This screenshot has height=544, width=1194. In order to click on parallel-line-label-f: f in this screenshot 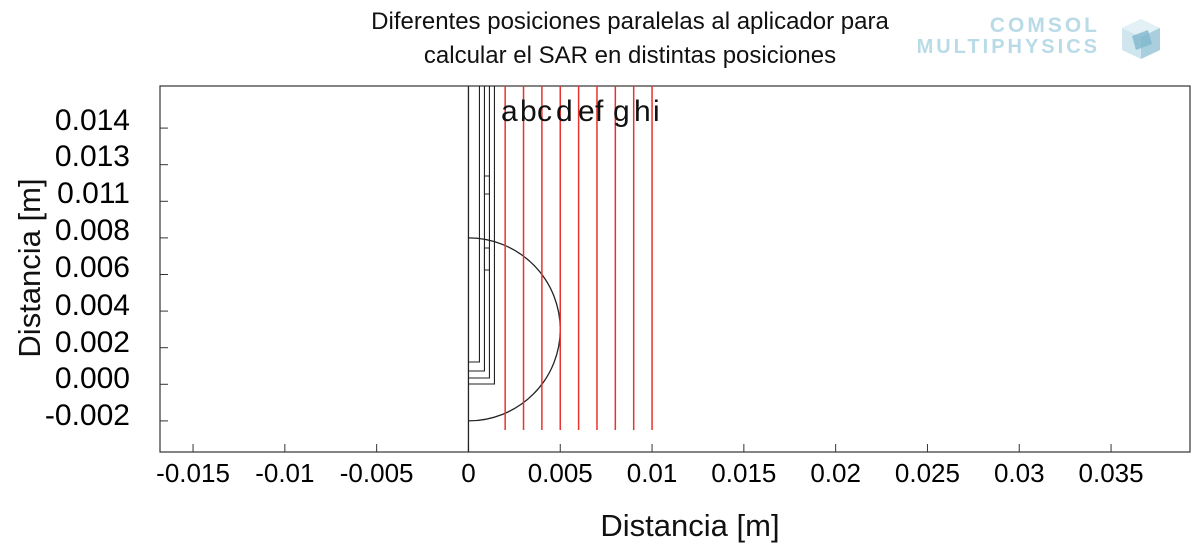, I will do `click(599, 111)`.